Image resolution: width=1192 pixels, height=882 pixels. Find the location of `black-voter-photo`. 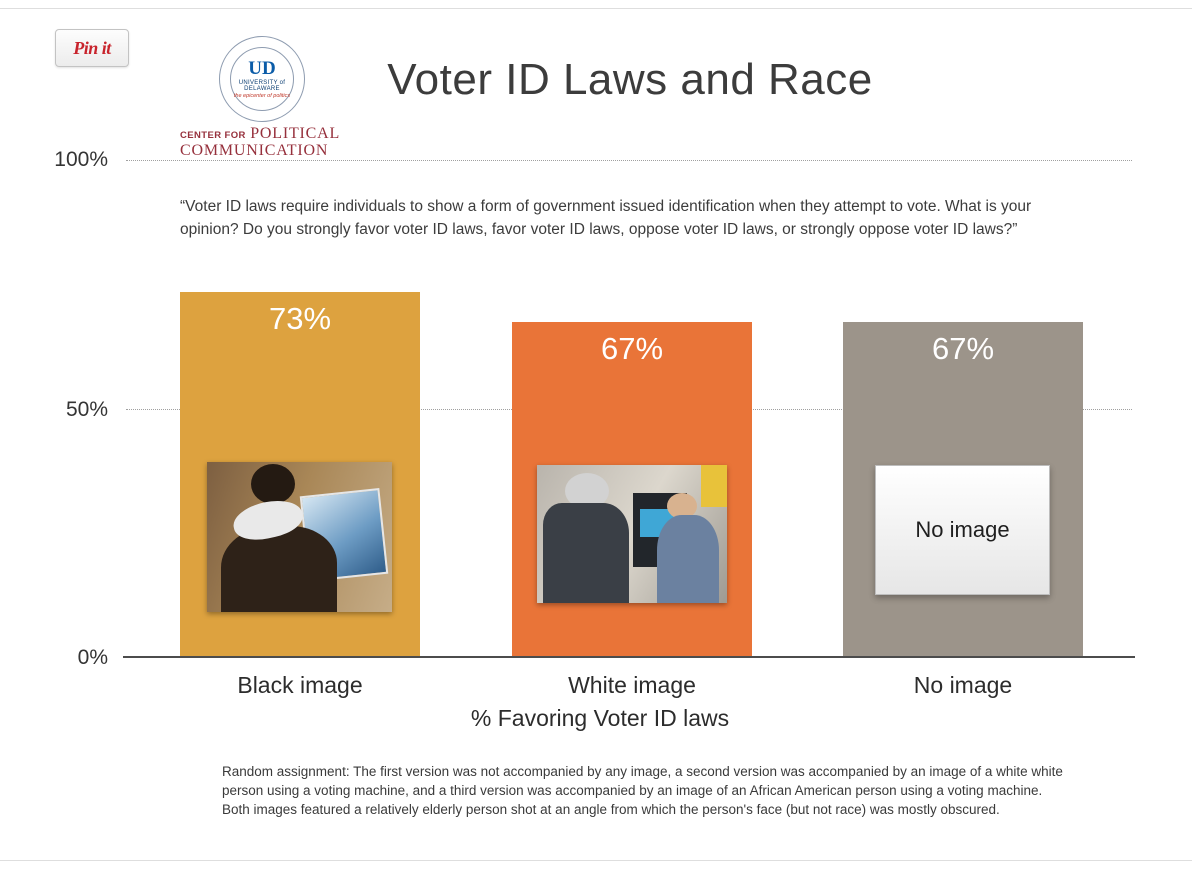

black-voter-photo is located at coordinates (299, 537).